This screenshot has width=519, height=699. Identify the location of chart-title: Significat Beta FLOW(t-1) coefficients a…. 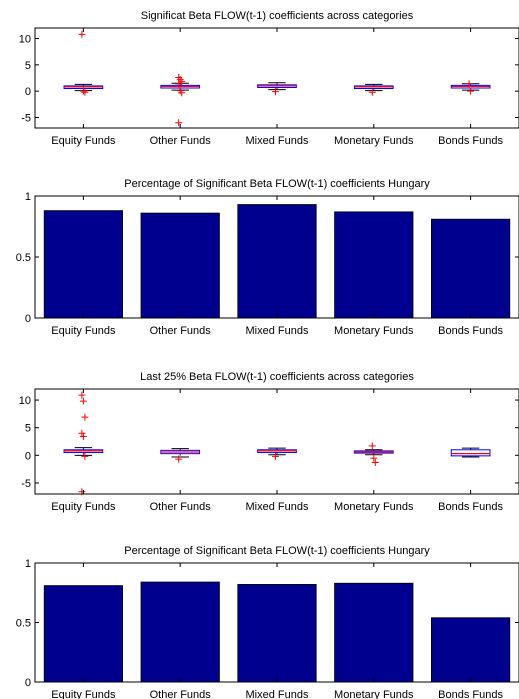
(277, 16).